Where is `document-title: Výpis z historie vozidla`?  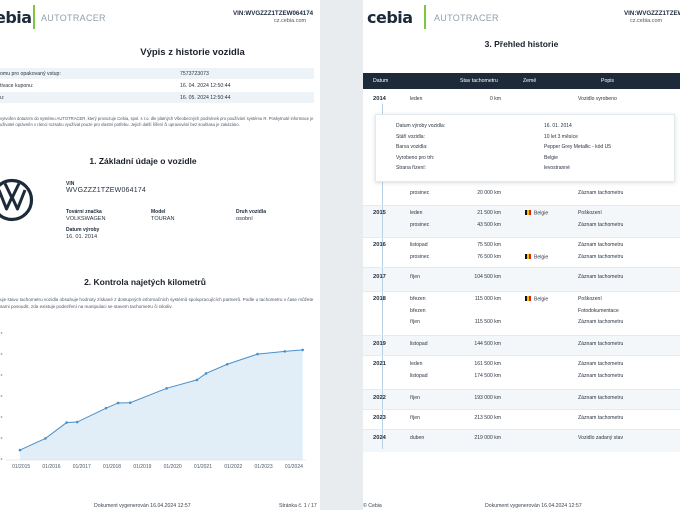
document-title: Výpis z historie vozidla is located at coordinates (192, 52).